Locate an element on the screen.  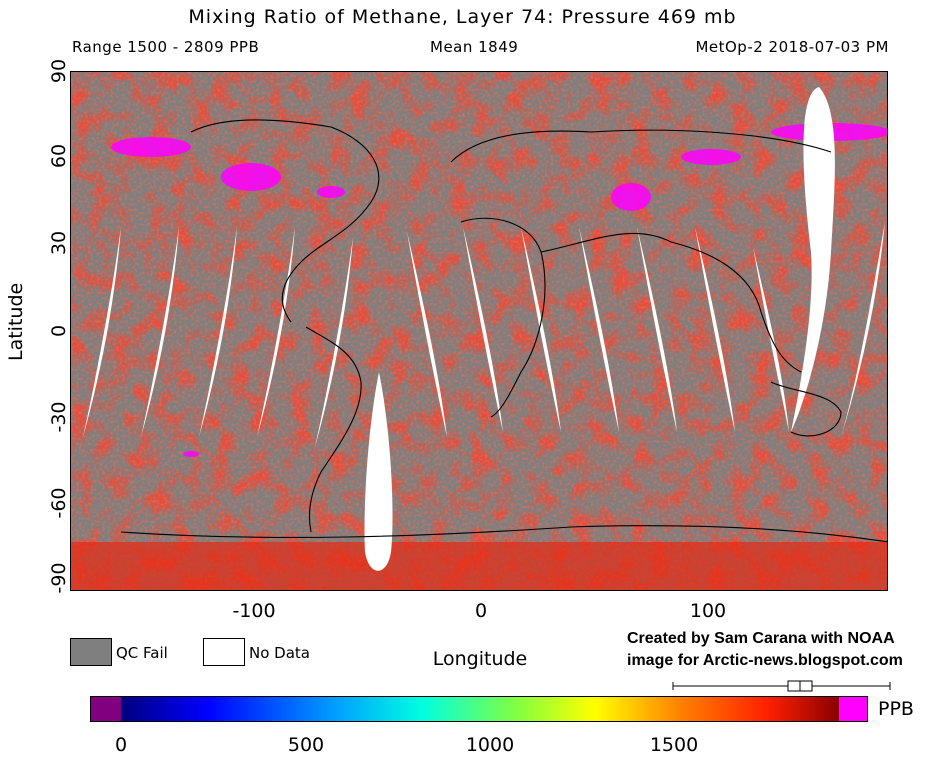
colorbar-low-cap is located at coordinates (106, 709).